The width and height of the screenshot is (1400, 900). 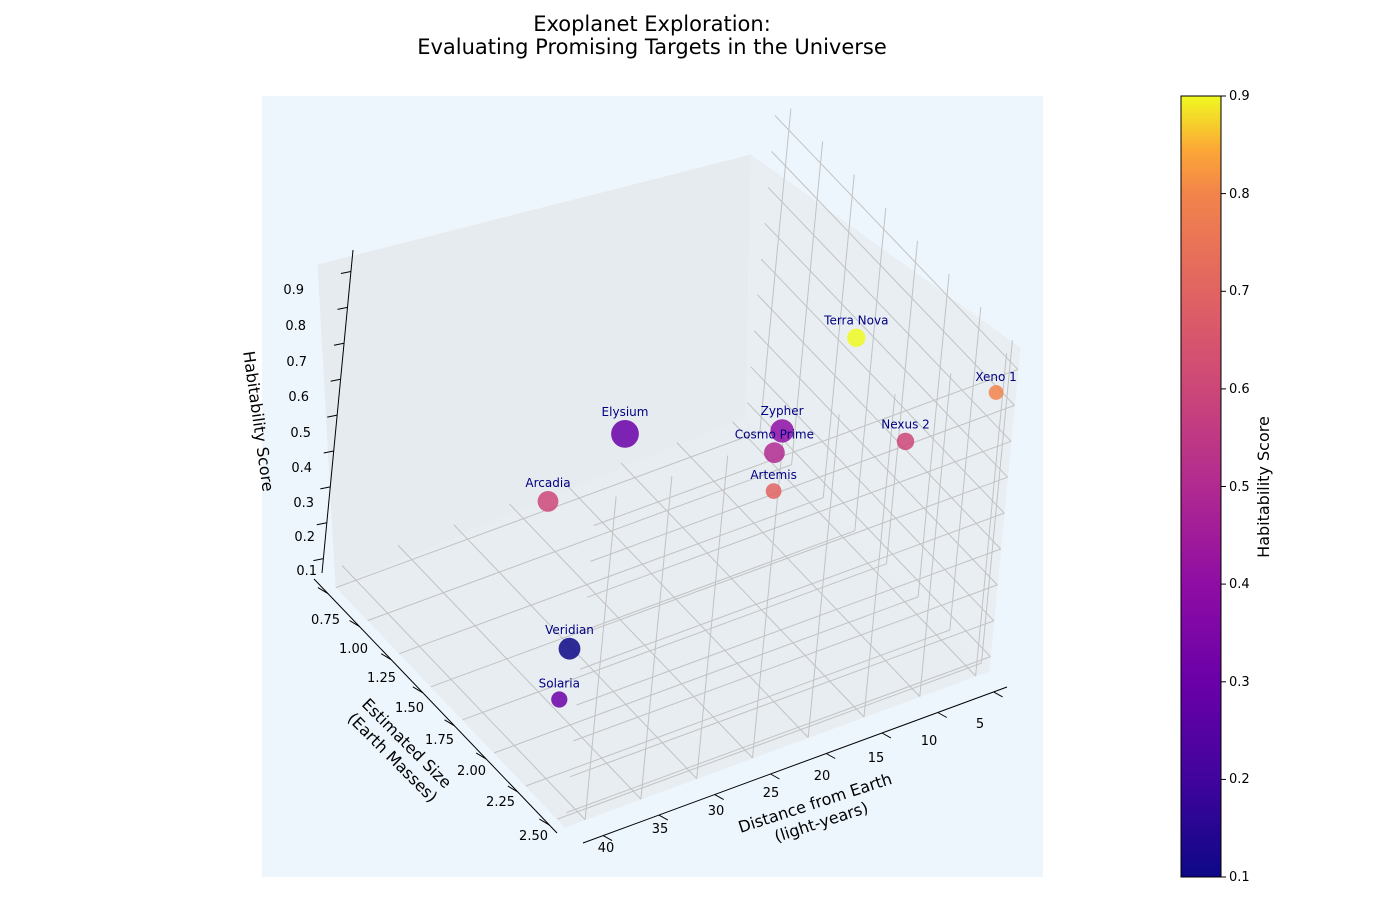 I want to click on colorbar-tick-label: 0.9, so click(x=1239, y=96).